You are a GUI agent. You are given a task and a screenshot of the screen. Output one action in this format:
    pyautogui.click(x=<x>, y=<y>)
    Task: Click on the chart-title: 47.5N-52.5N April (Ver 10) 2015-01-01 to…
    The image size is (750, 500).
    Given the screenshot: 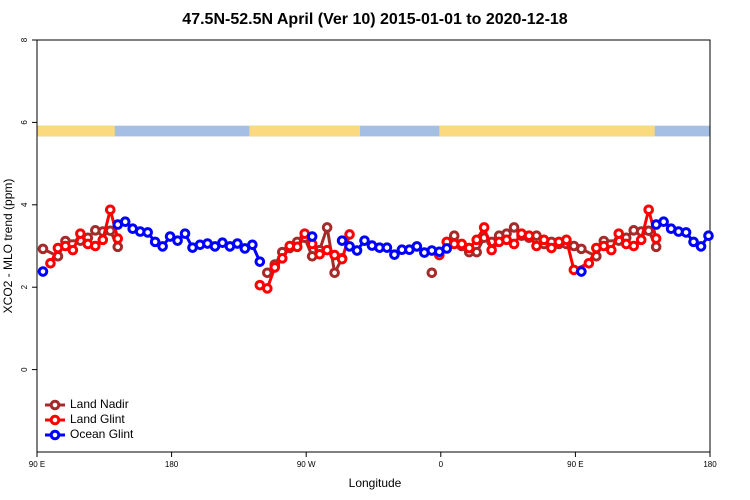 What is the action you would take?
    pyautogui.click(x=375, y=19)
    